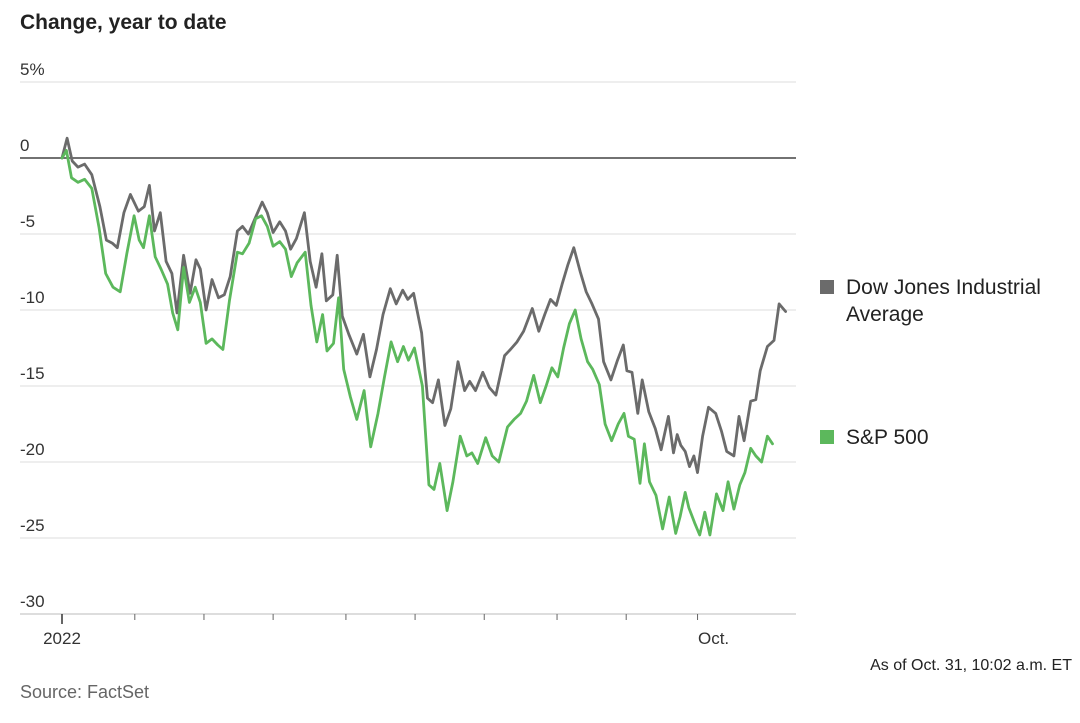 The image size is (1080, 723). What do you see at coordinates (27, 221) in the screenshot?
I see `y-tick-label: -5` at bounding box center [27, 221].